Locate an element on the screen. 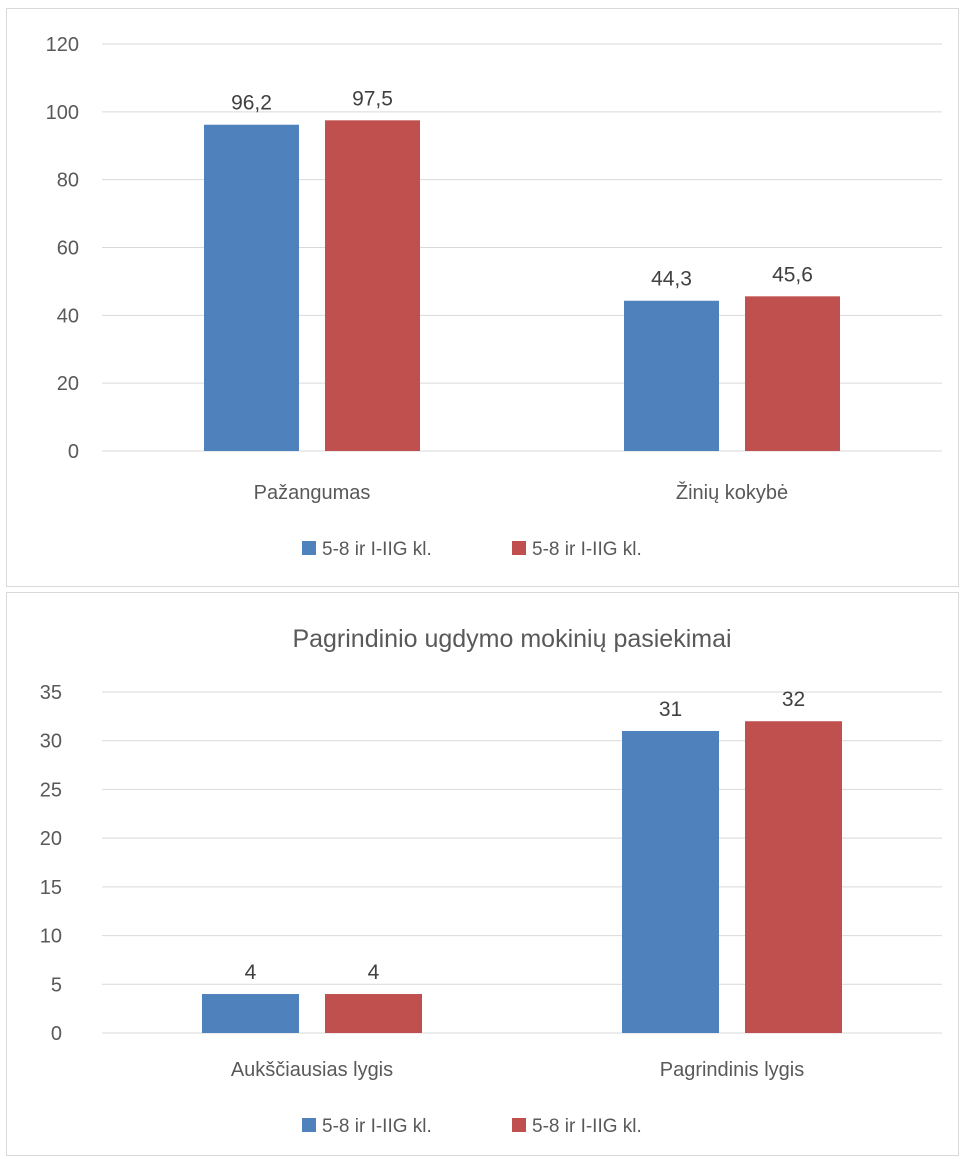  y-tick-label: 40 is located at coordinates (68, 316).